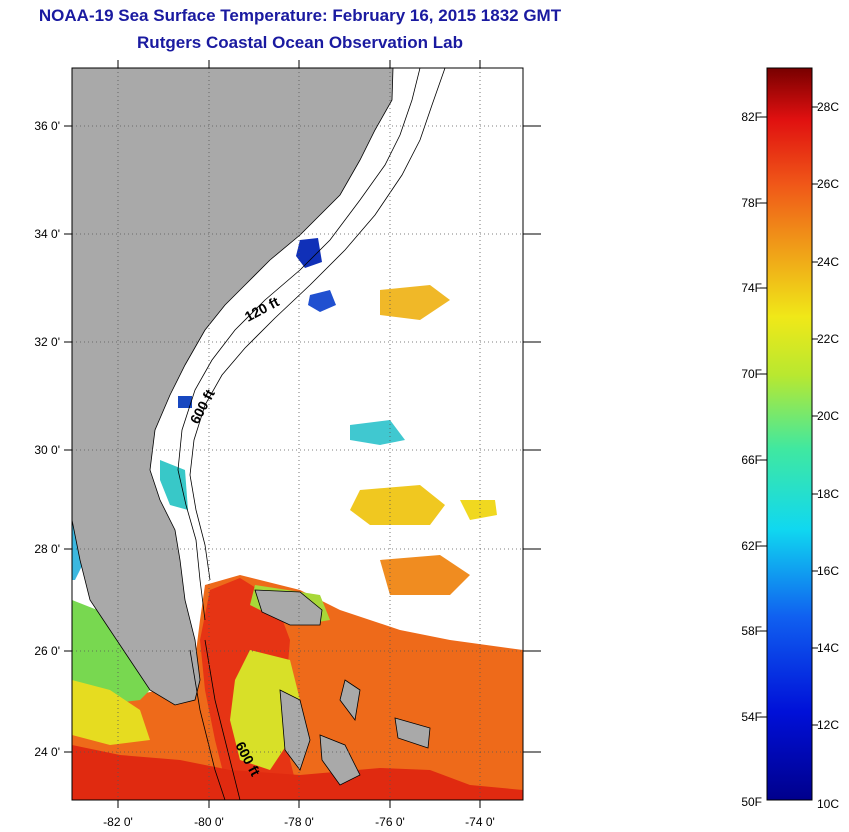  Describe the element at coordinates (828, 648) in the screenshot. I see `colorbar-c-label: 14C` at that location.